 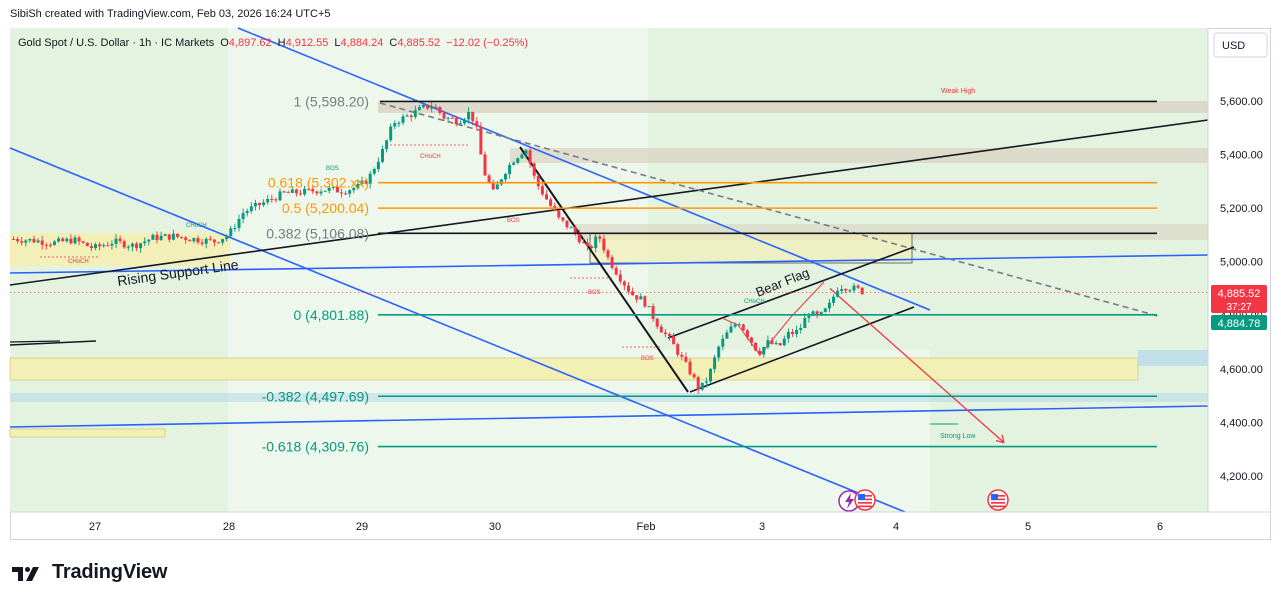 I want to click on weak-high-label: Weak High, so click(x=958, y=91).